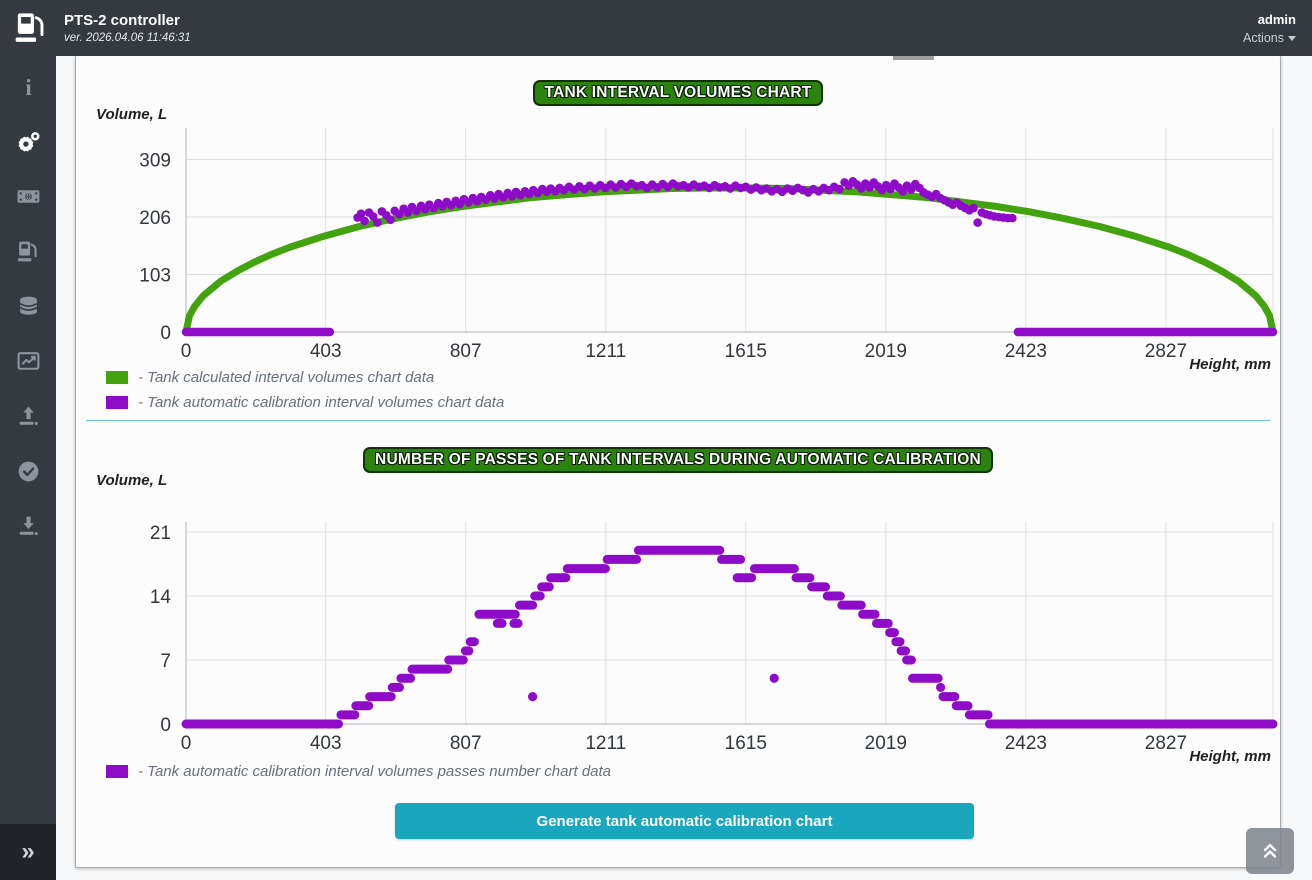 The width and height of the screenshot is (1312, 880). I want to click on sidebar: i 0, so click(28, 468).